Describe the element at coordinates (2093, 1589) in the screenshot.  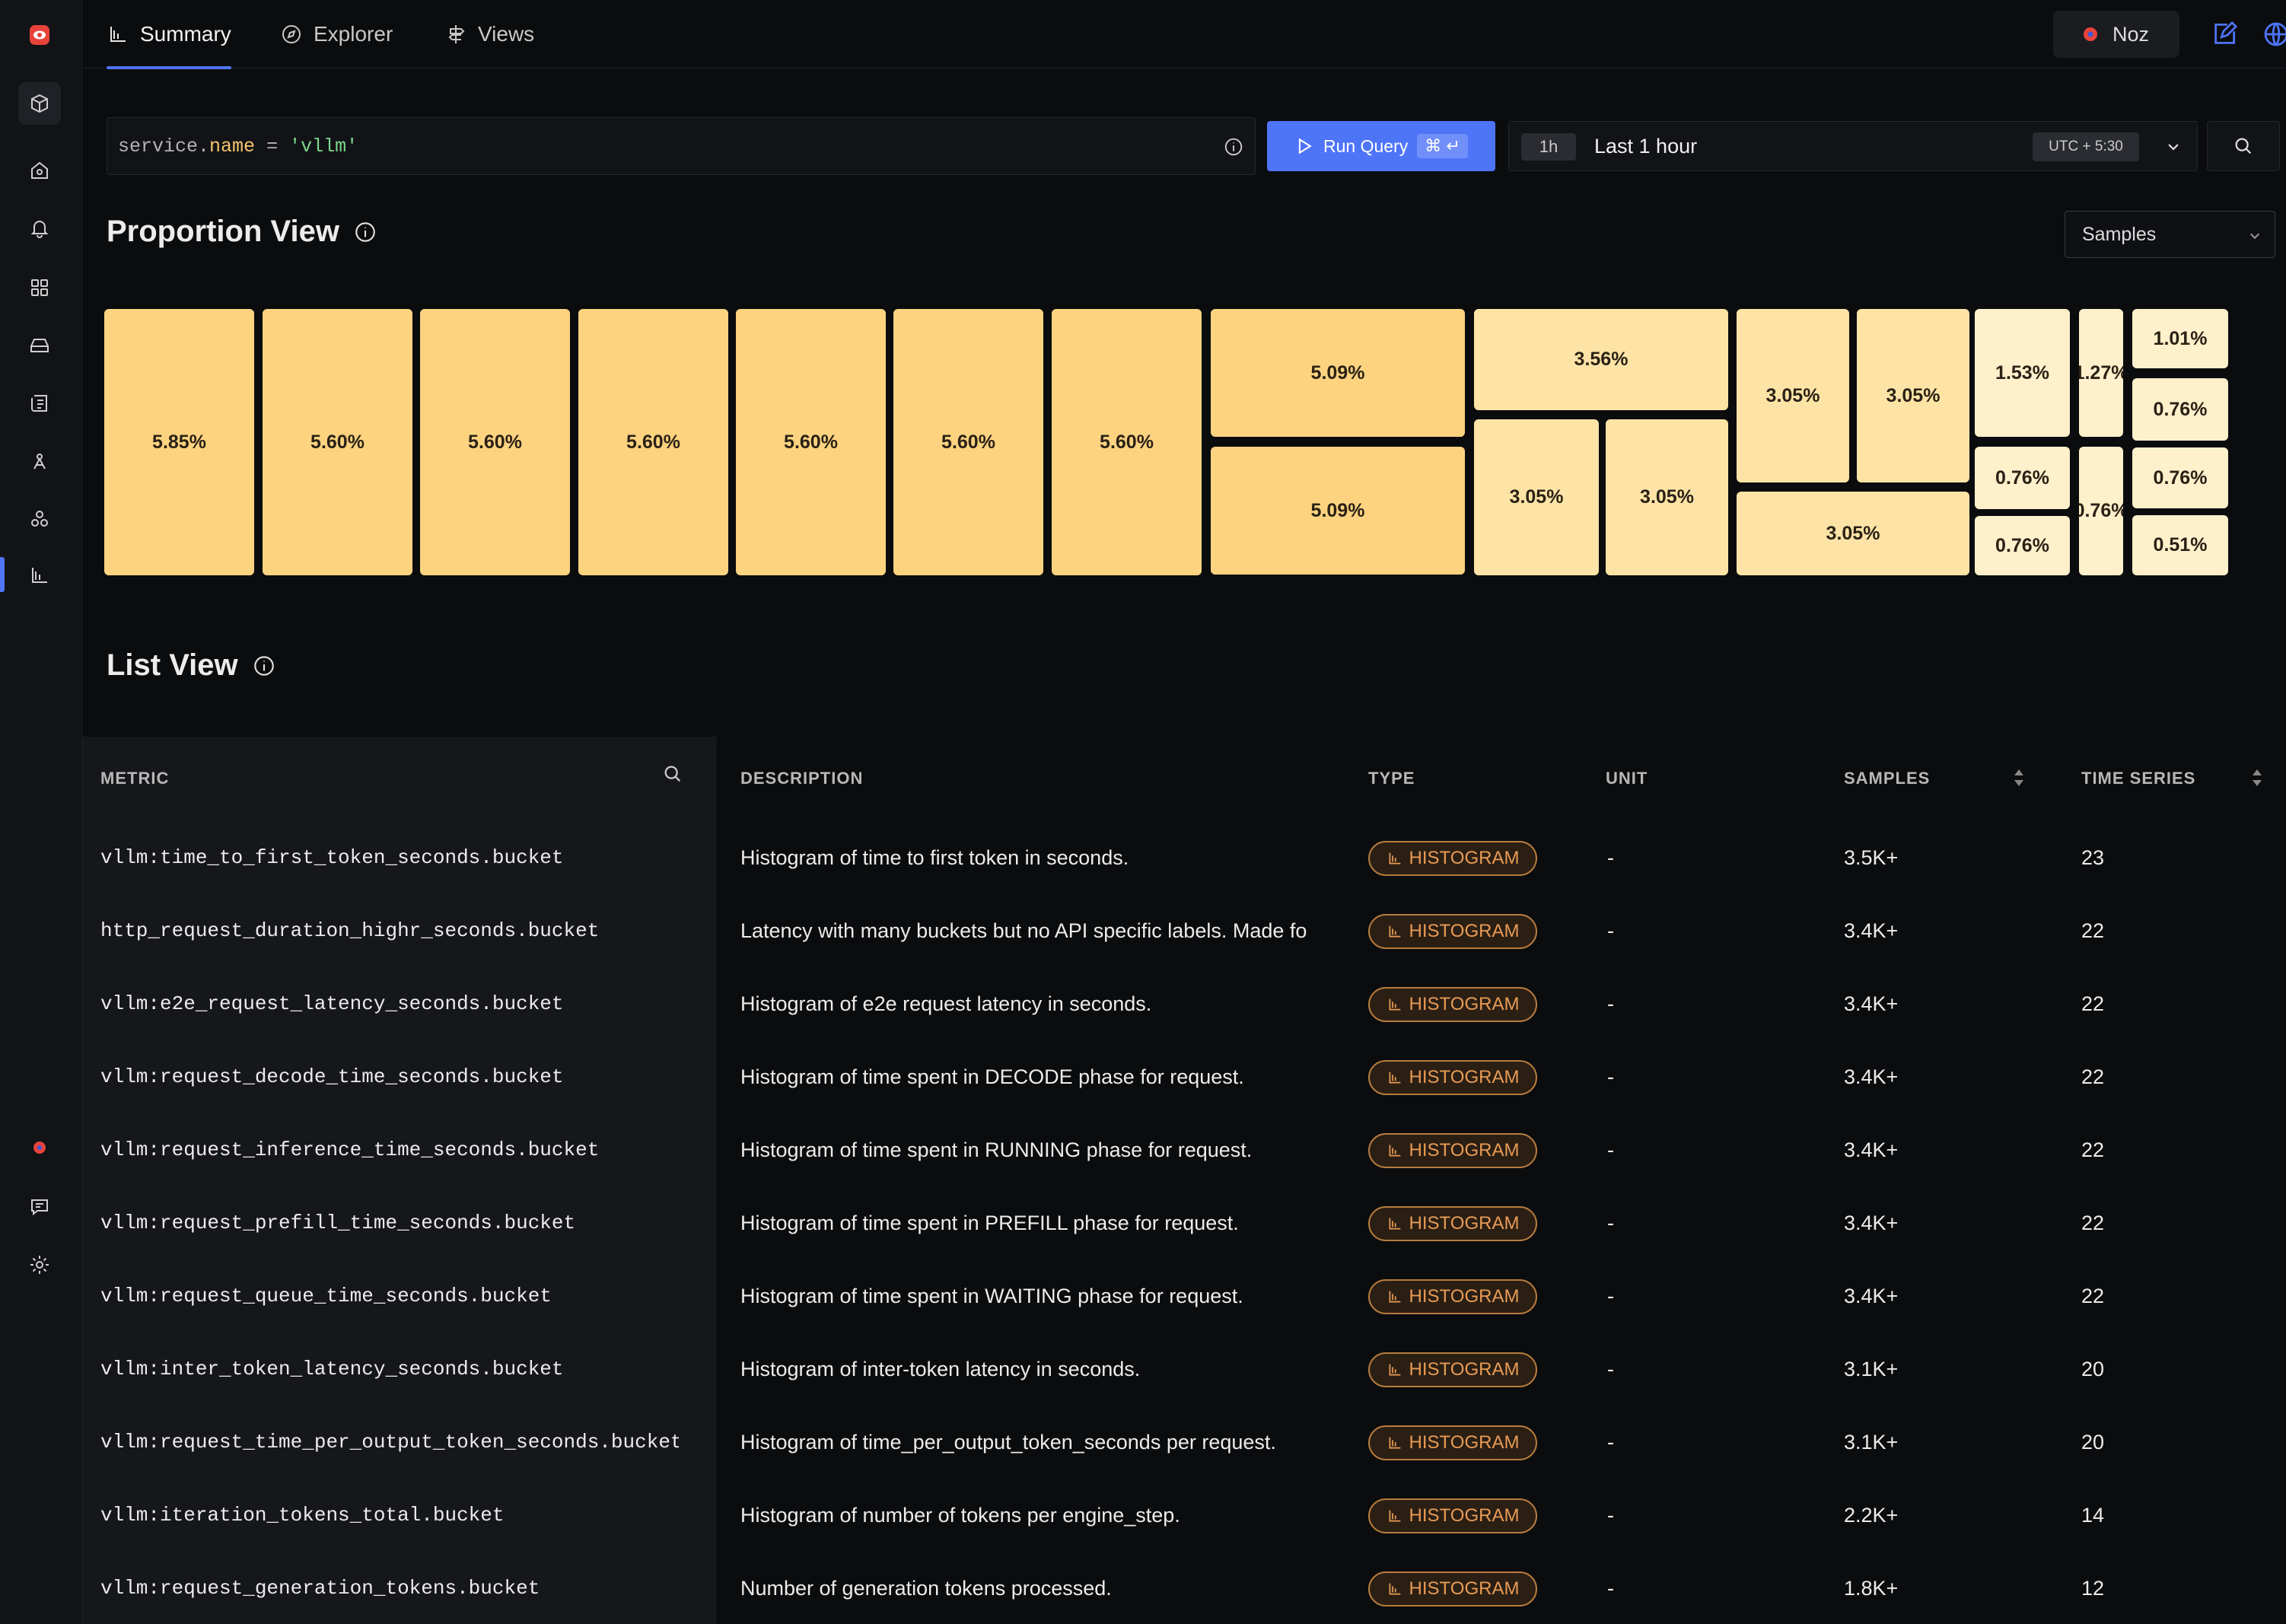
I see `metric-time-series: 12` at that location.